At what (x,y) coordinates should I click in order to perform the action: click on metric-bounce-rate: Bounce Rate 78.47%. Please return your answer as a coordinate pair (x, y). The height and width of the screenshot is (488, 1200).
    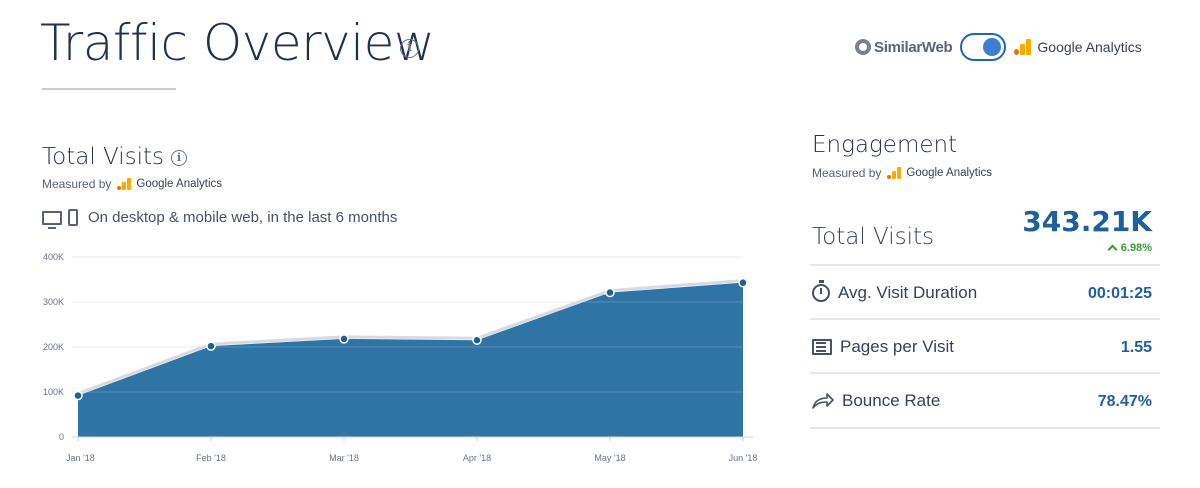
    Looking at the image, I should click on (985, 401).